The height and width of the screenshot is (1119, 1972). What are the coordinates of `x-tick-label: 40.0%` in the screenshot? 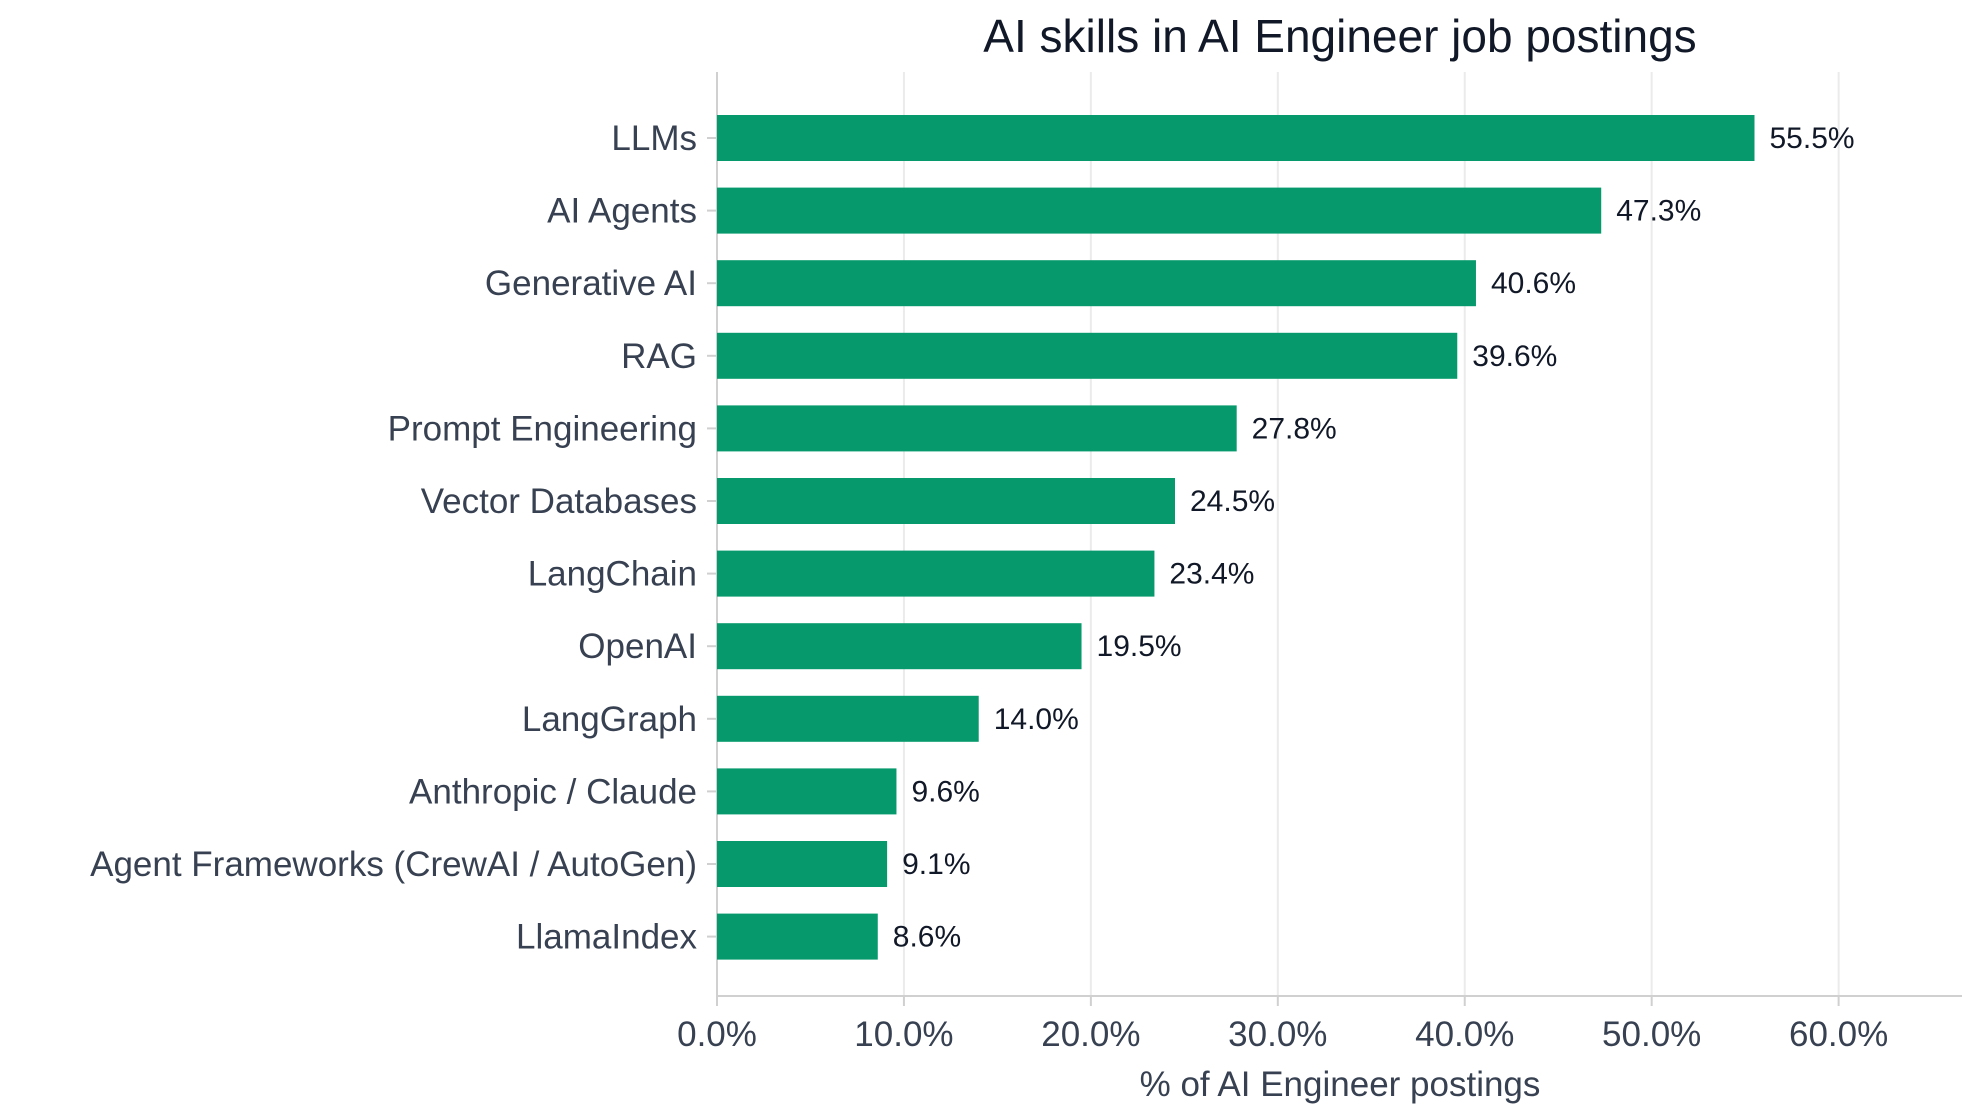 It's located at (1464, 1034).